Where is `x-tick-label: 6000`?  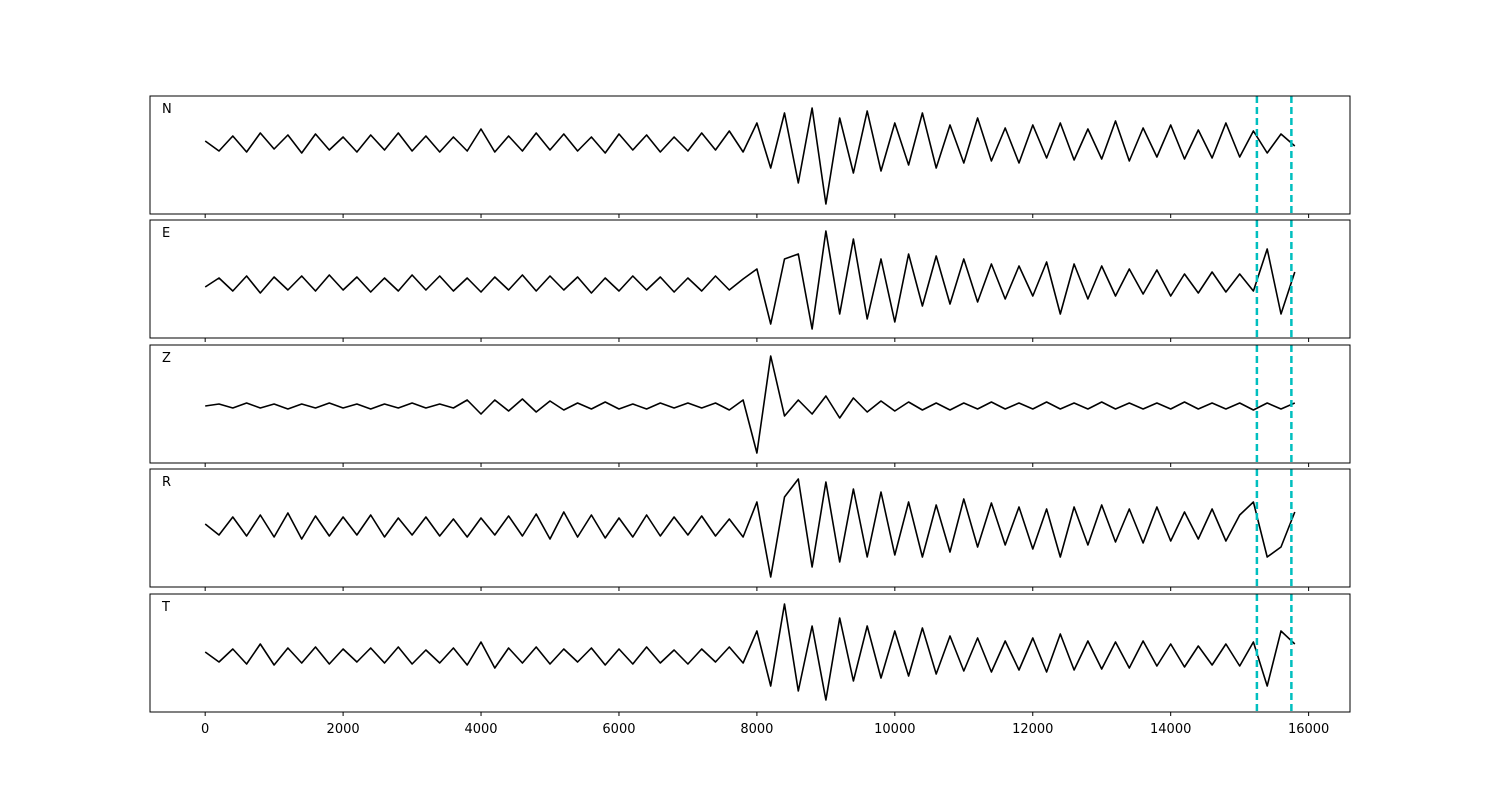 x-tick-label: 6000 is located at coordinates (618, 729).